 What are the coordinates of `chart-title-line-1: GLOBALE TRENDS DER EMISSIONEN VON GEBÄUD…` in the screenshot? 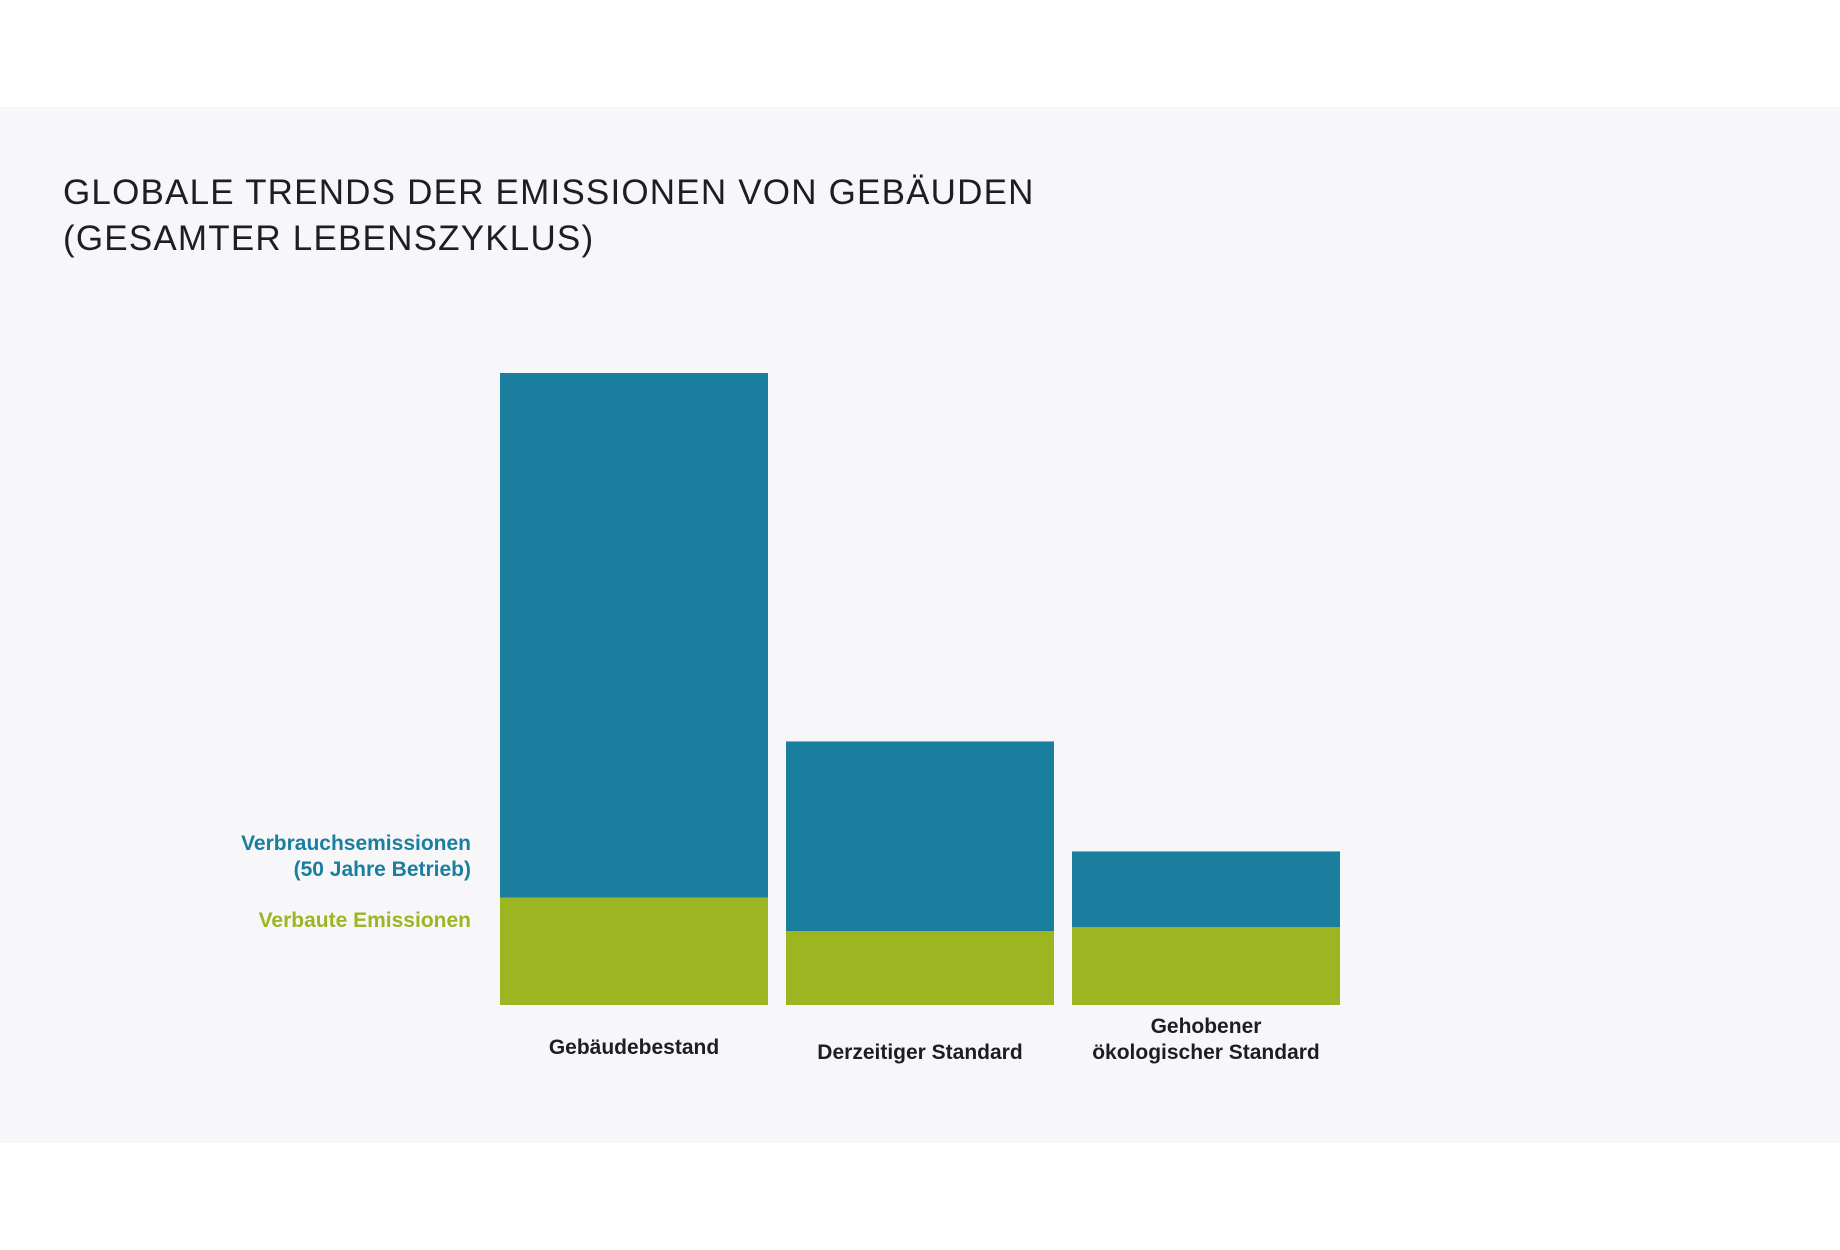 It's located at (549, 192).